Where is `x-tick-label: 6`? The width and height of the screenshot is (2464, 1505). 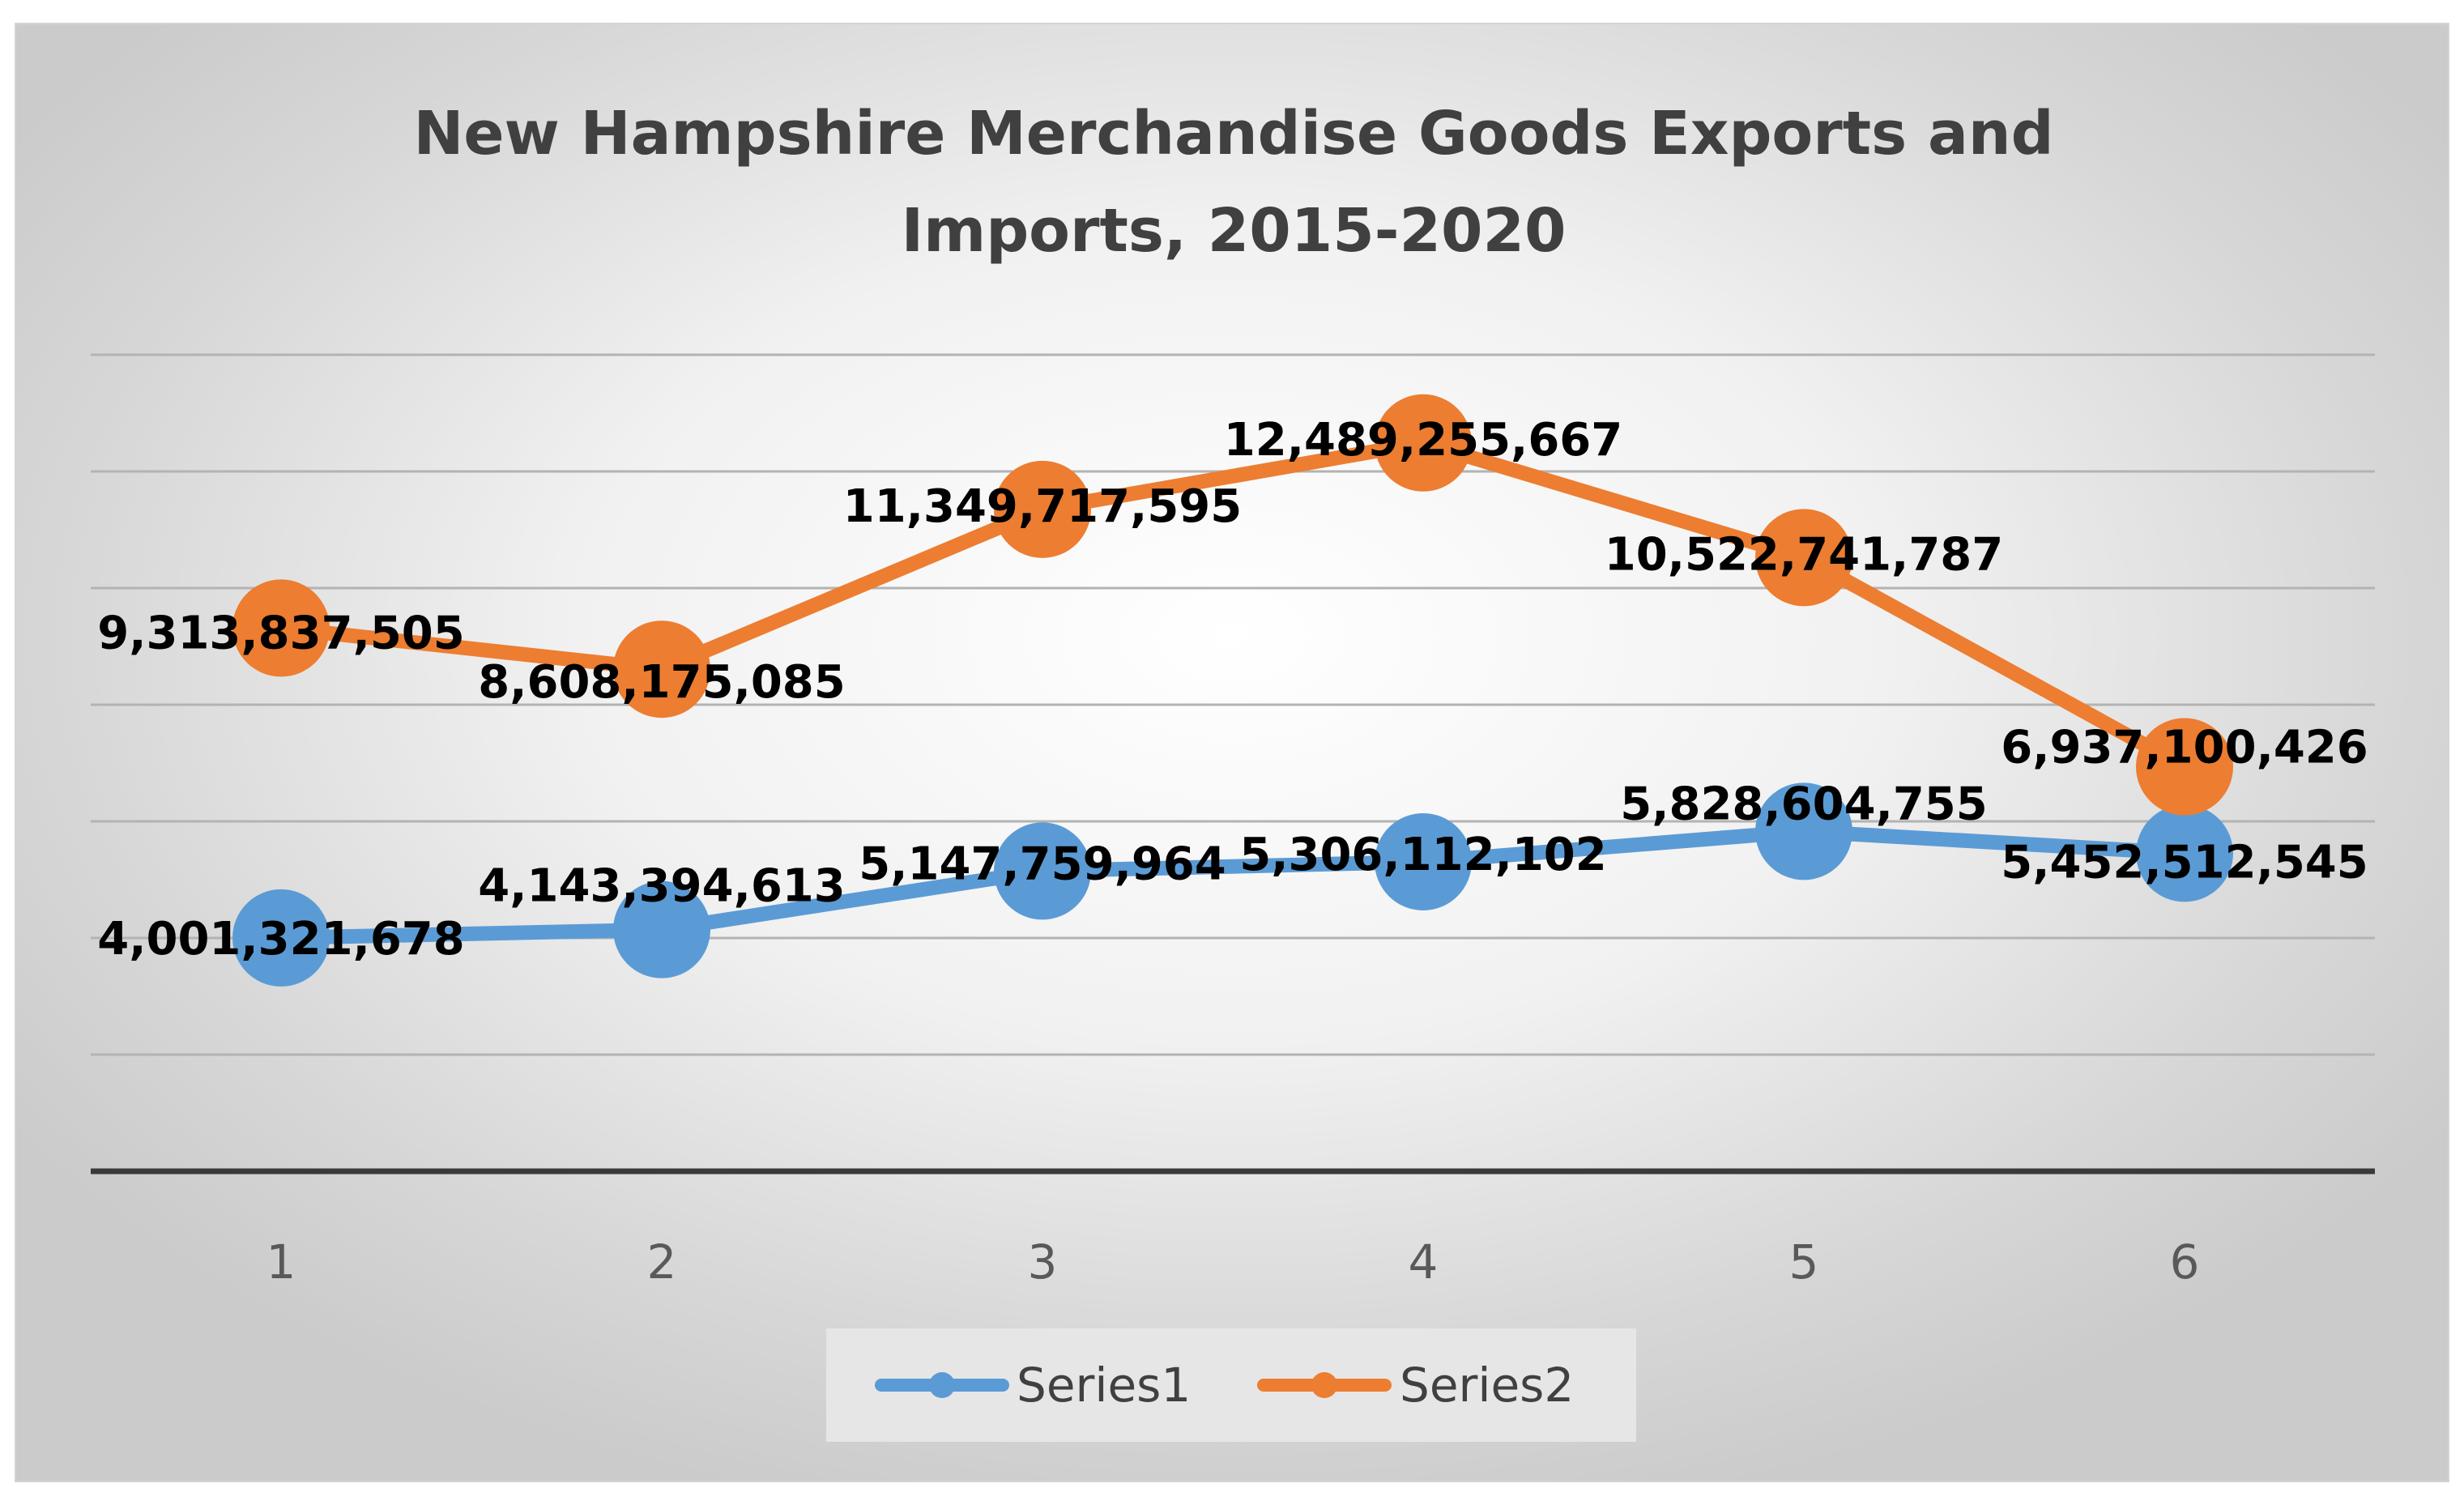
x-tick-label: 6 is located at coordinates (2185, 1262).